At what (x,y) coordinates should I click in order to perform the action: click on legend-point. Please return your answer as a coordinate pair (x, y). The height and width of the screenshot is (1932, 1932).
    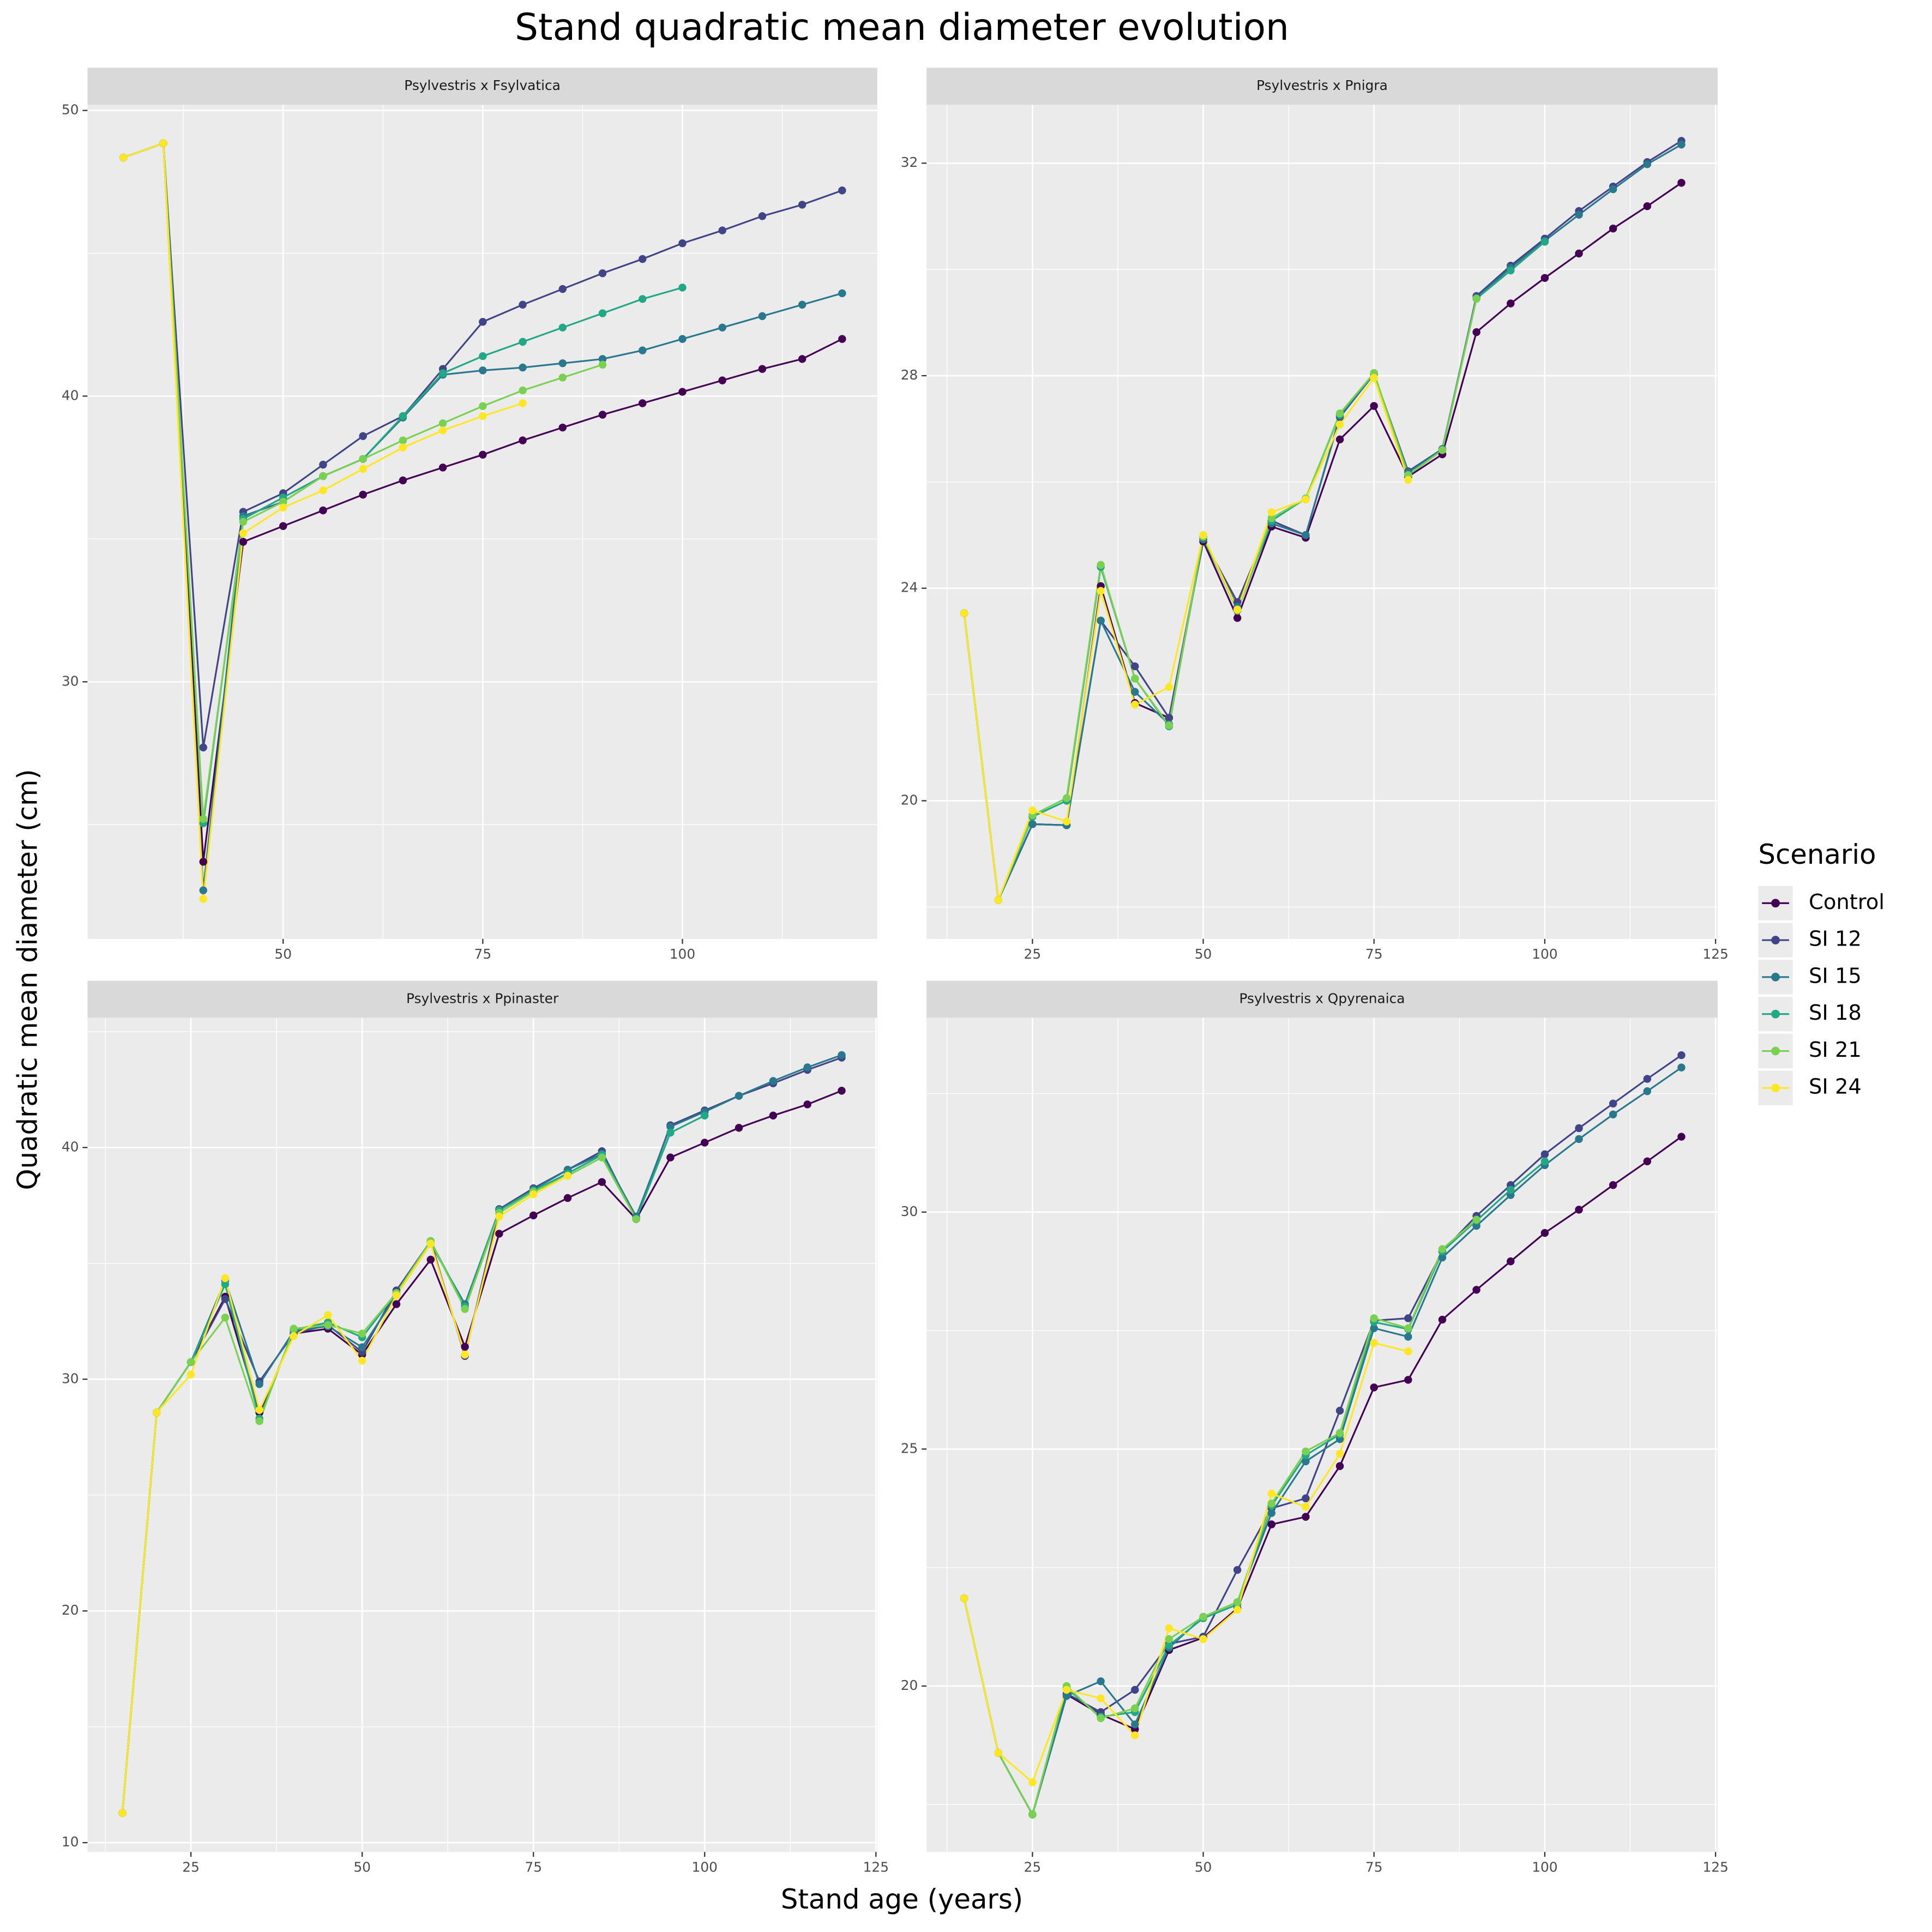
    Looking at the image, I should click on (1775, 977).